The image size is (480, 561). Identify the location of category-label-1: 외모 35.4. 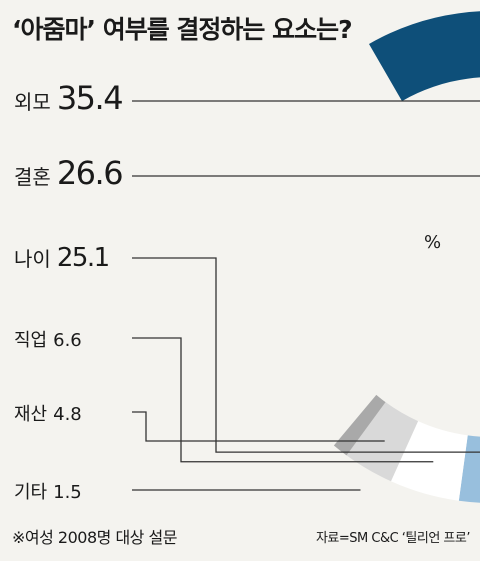
(68, 98).